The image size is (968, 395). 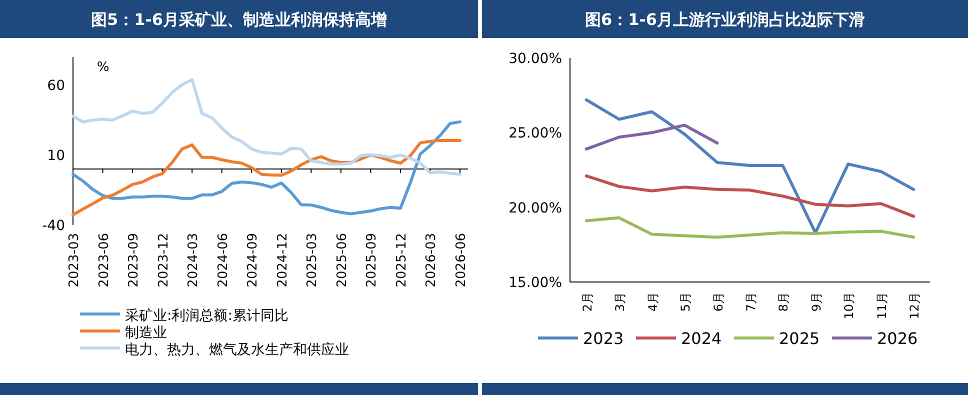 I want to click on x-tick-label: 2026-03, so click(x=432, y=260).